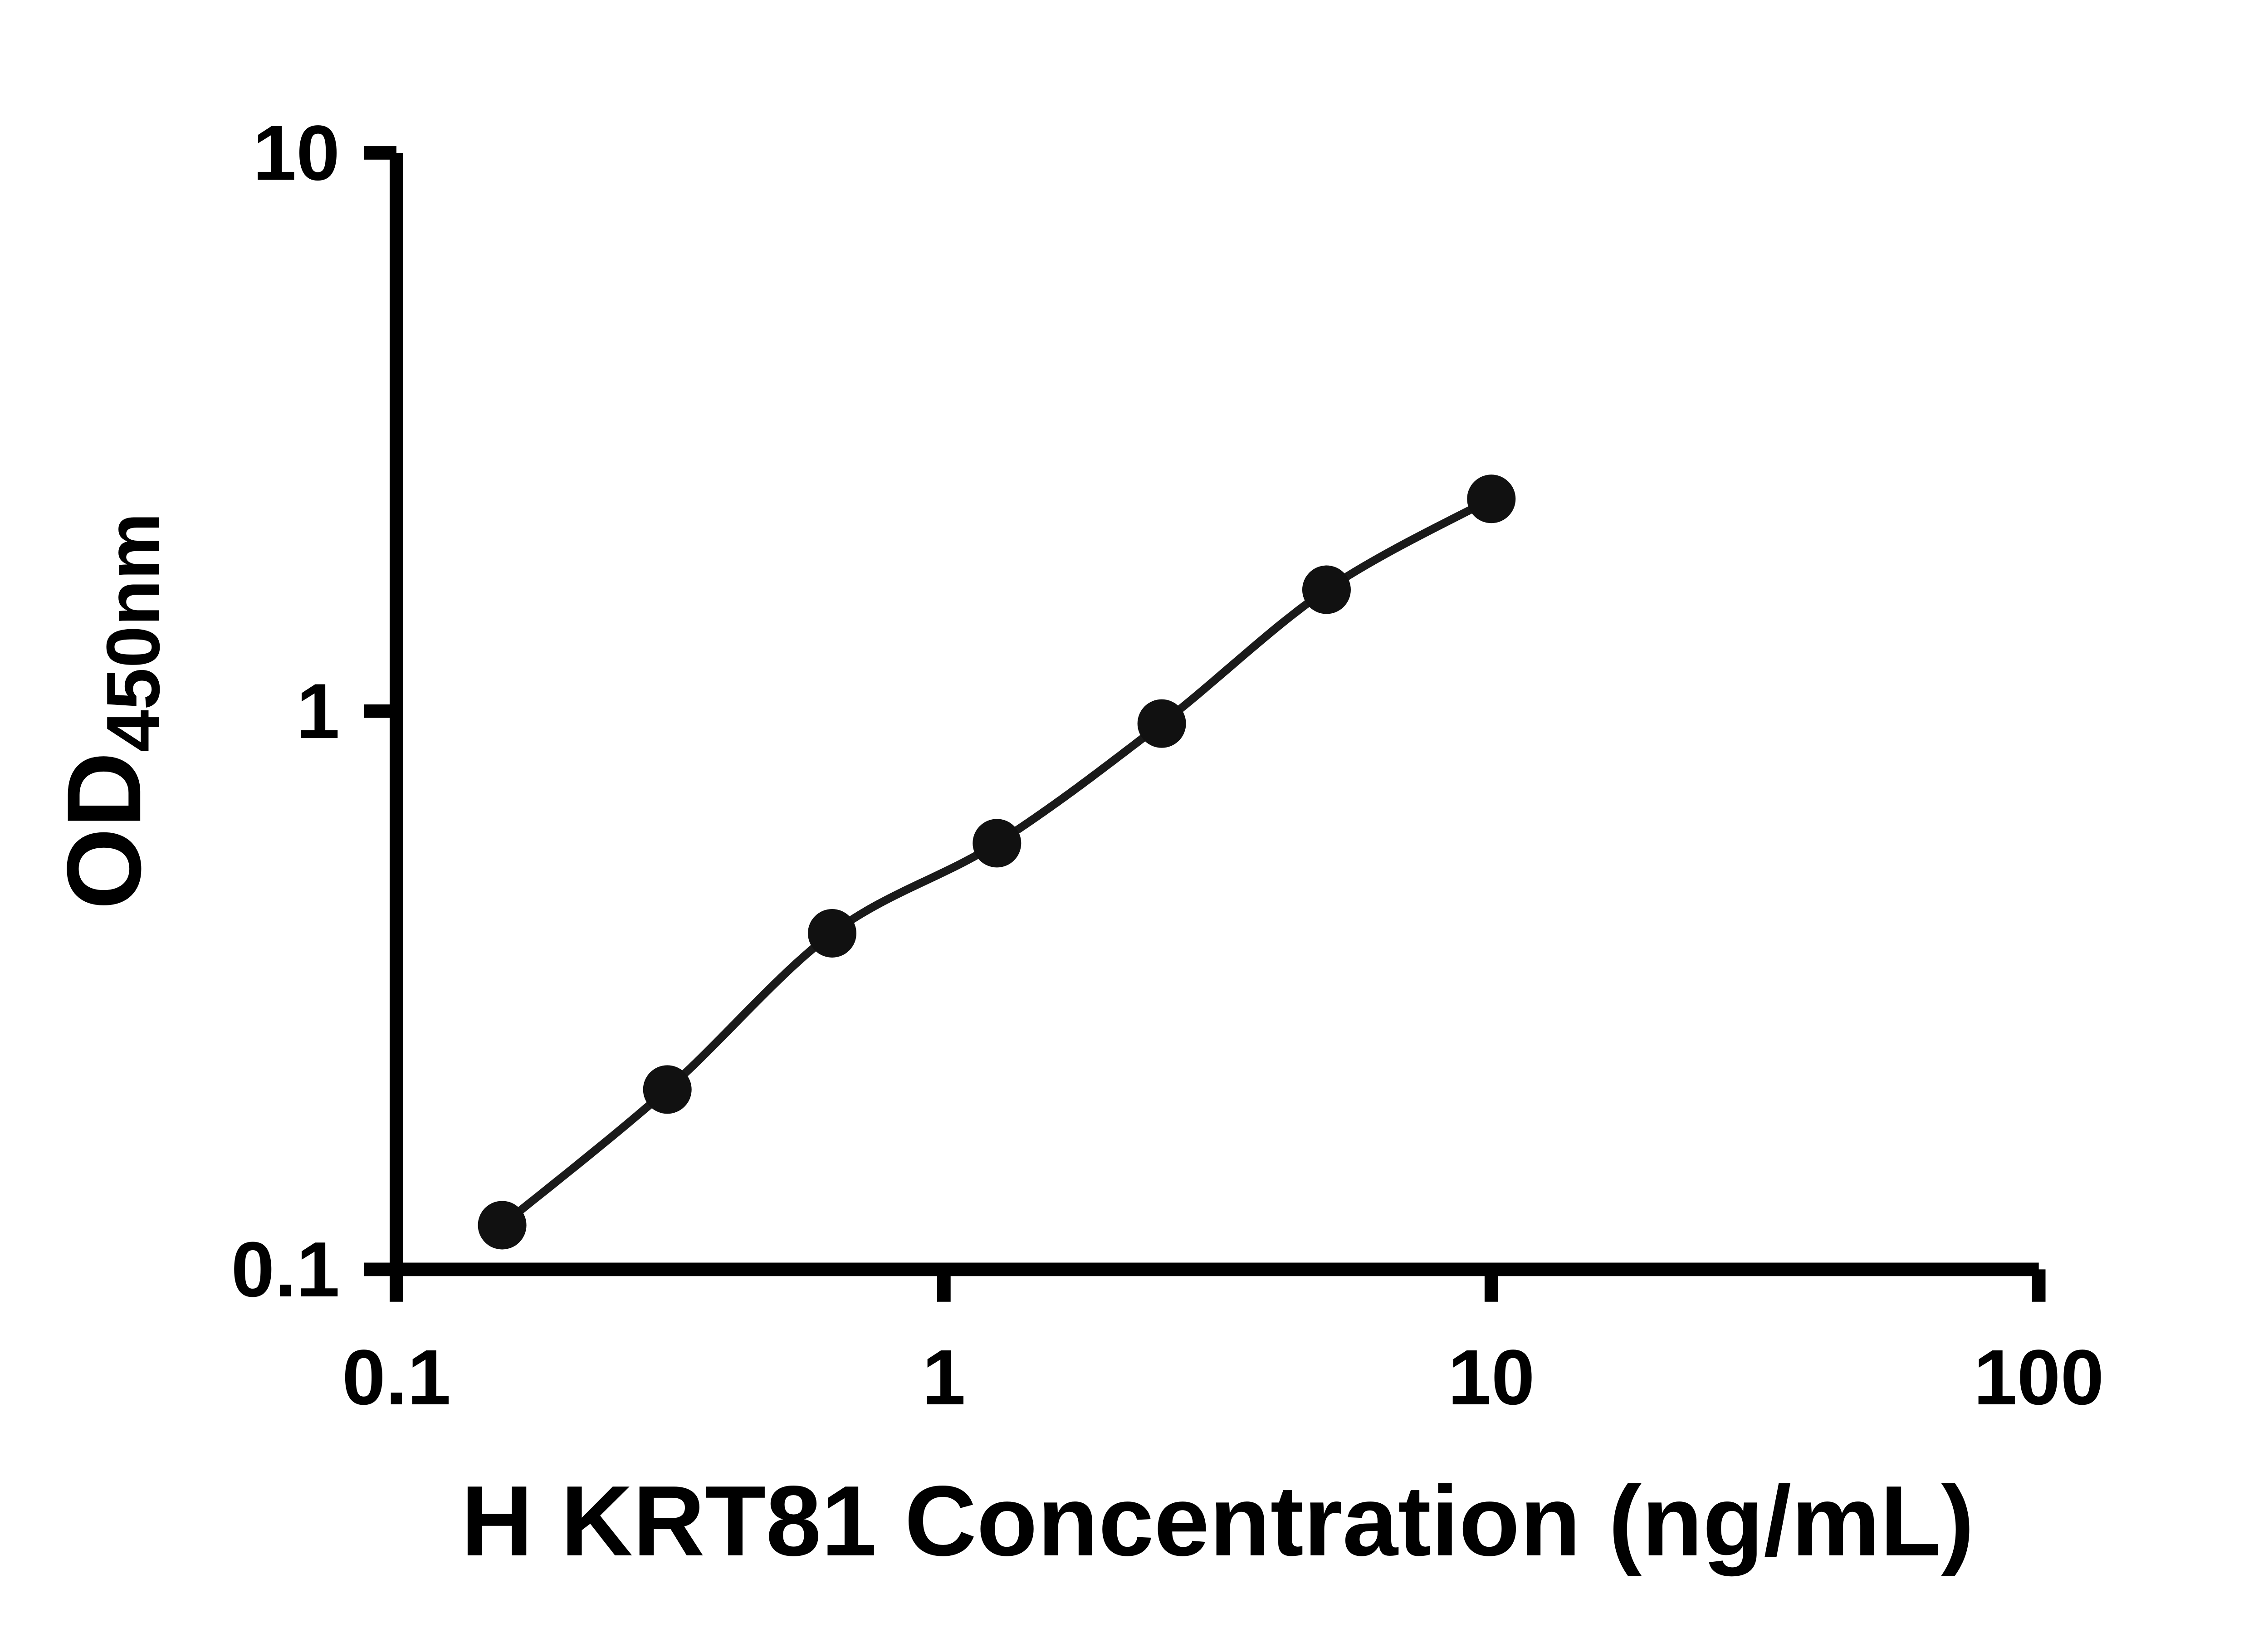 This screenshot has height=1633, width=2268. What do you see at coordinates (297, 153) in the screenshot?
I see `y-tick-label: 10` at bounding box center [297, 153].